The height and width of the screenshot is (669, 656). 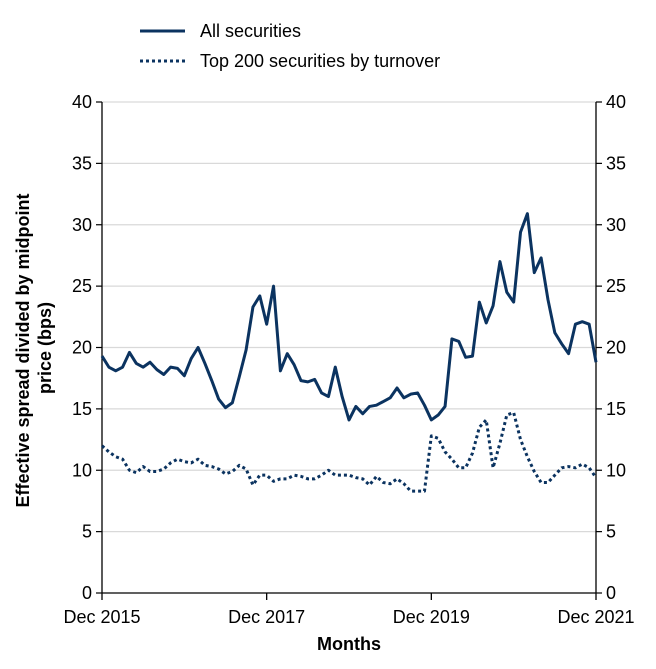 What do you see at coordinates (87, 593) in the screenshot?
I see `left-y-tick-label: 0` at bounding box center [87, 593].